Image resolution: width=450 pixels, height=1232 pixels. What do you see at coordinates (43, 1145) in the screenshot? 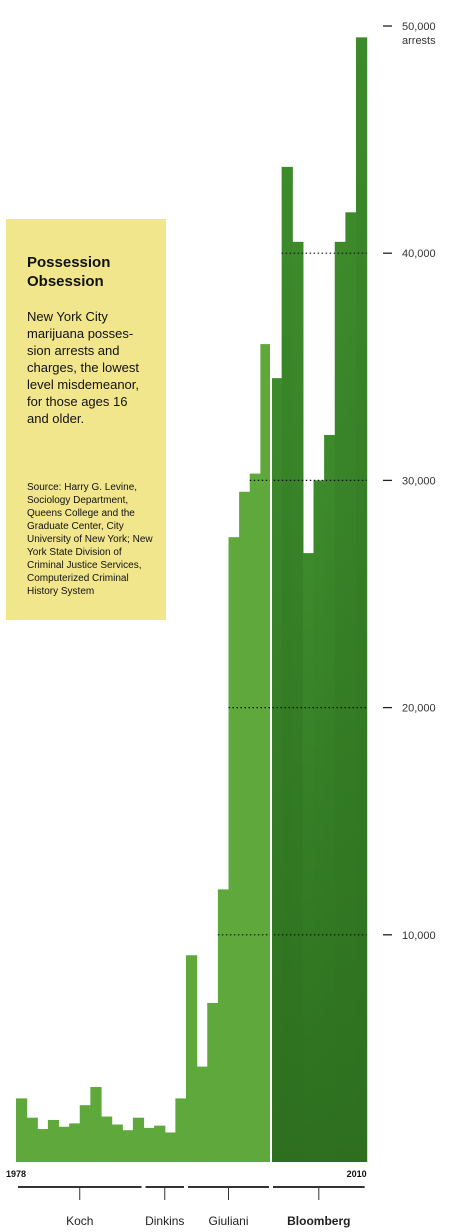
I see `bar-1980` at bounding box center [43, 1145].